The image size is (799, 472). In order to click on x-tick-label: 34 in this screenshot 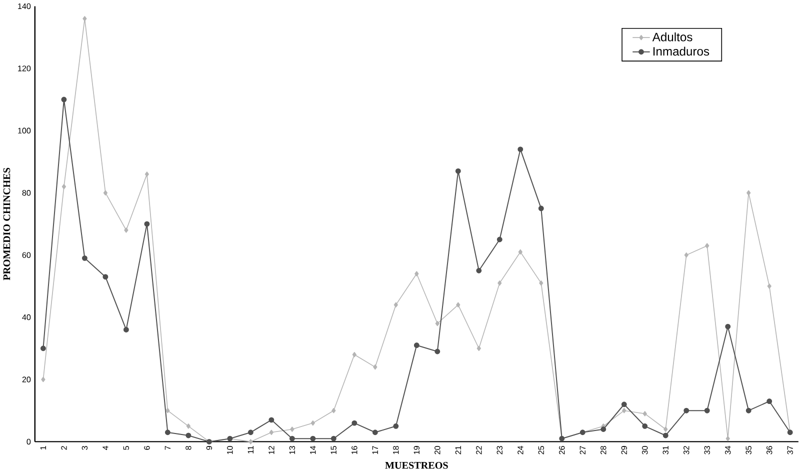, I will do `click(728, 450)`.